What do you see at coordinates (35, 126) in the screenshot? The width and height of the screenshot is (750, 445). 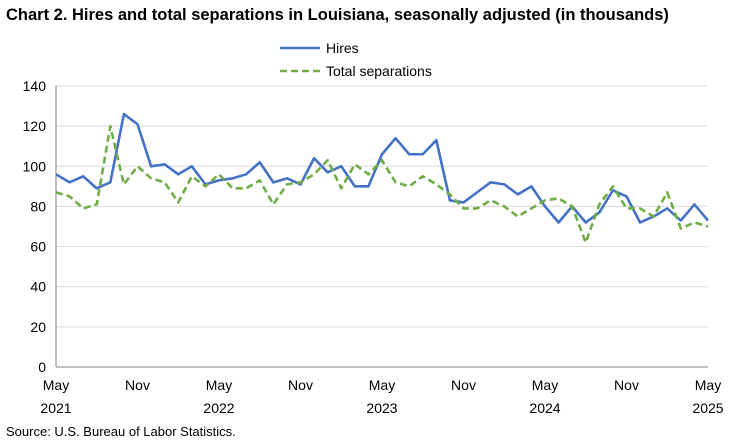 I see `y-tick-label: 120` at bounding box center [35, 126].